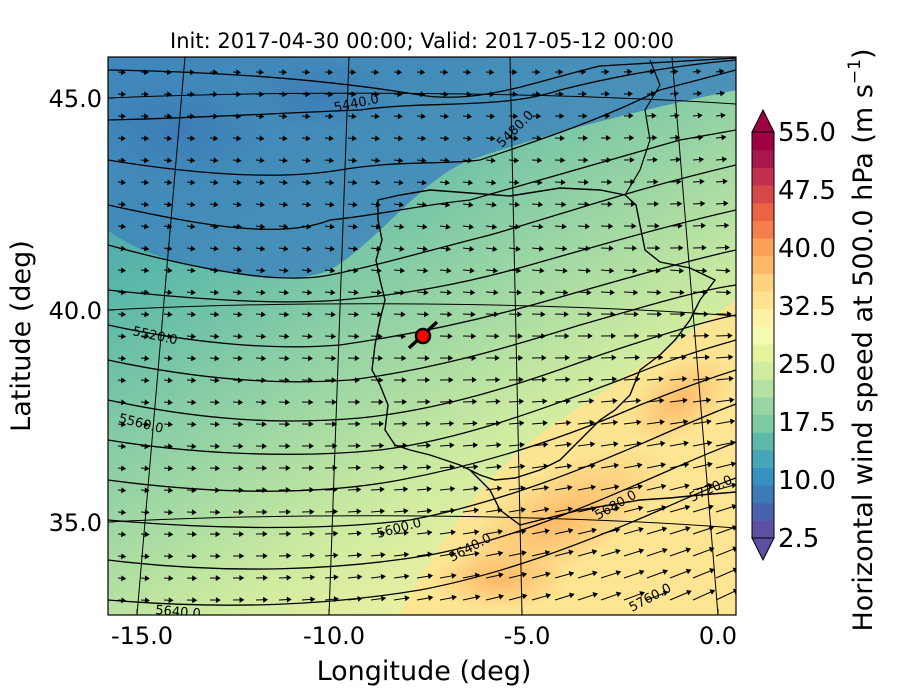 Image resolution: width=900 pixels, height=700 pixels. What do you see at coordinates (807, 133) in the screenshot?
I see `colorbar-tick-label: 55.0` at bounding box center [807, 133].